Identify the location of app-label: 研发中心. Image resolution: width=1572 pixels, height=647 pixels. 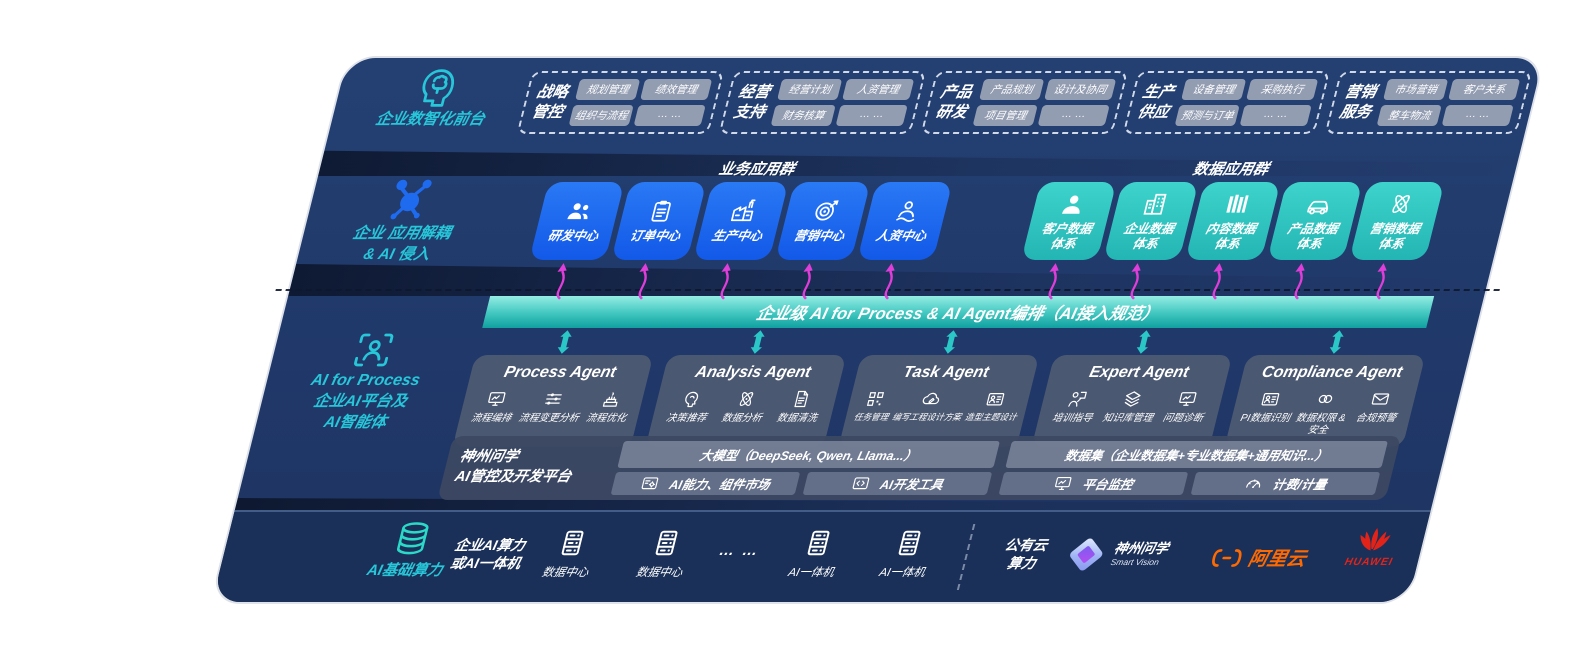
(573, 236).